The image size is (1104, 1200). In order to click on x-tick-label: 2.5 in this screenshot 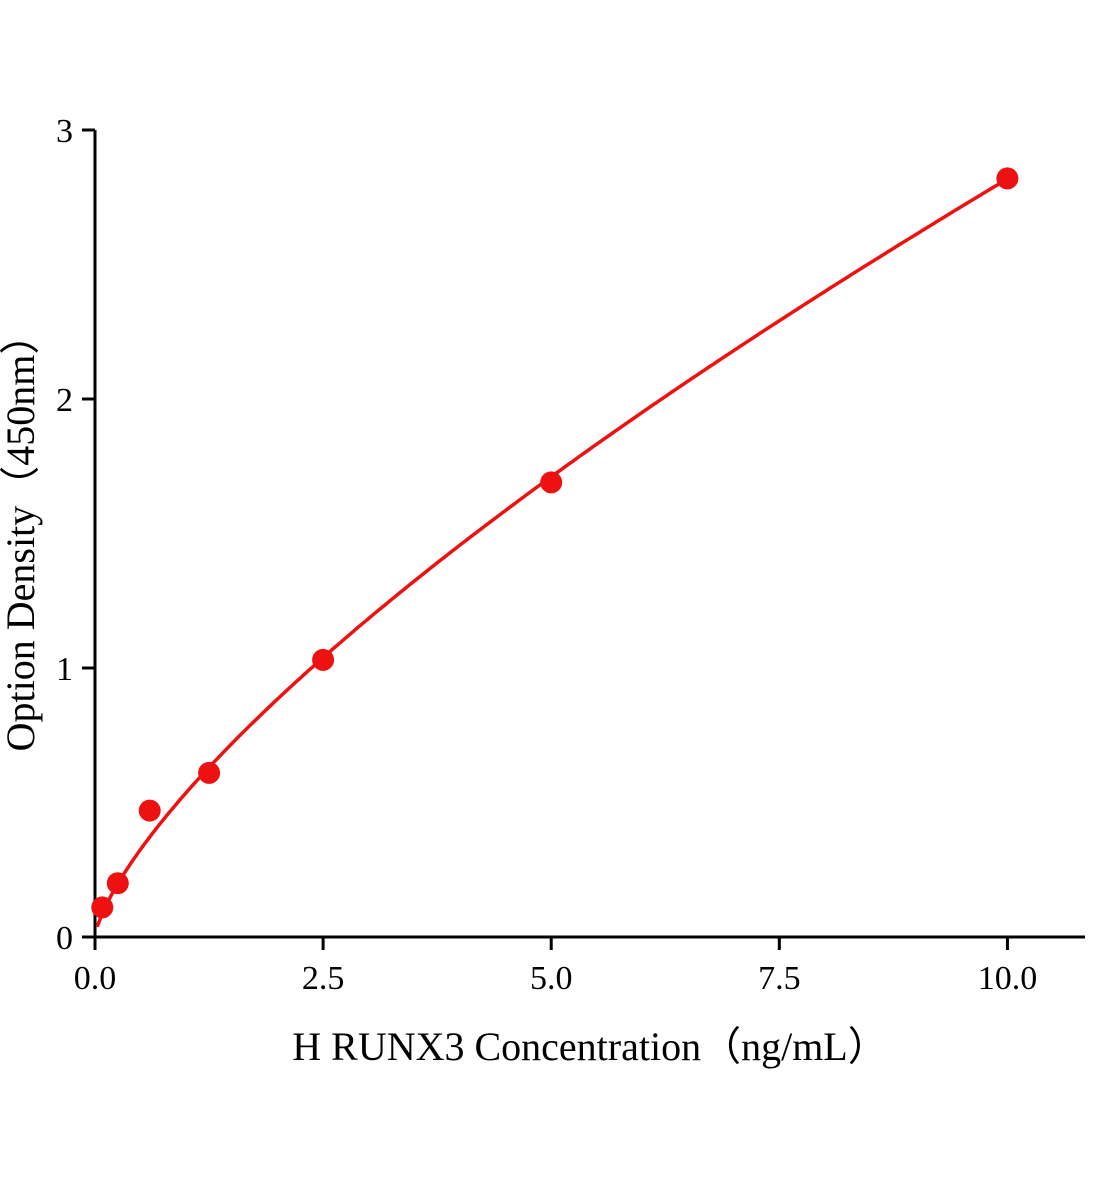, I will do `click(323, 978)`.